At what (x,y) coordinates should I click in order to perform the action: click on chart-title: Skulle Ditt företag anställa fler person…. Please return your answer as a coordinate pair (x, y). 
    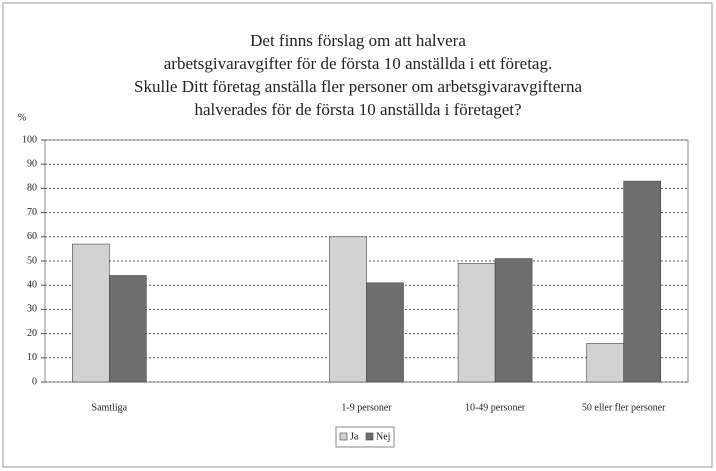
    Looking at the image, I should click on (358, 86).